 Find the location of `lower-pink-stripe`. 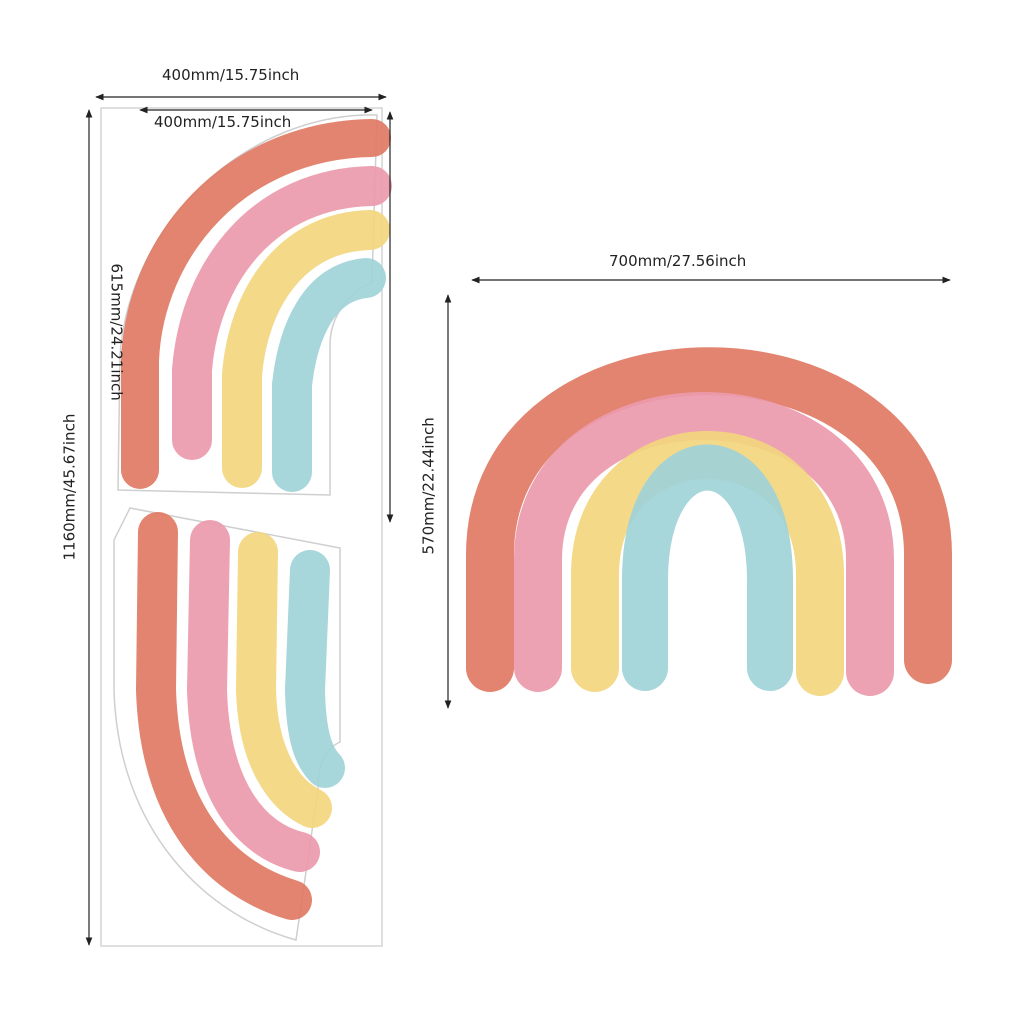

lower-pink-stripe is located at coordinates (253, 696).